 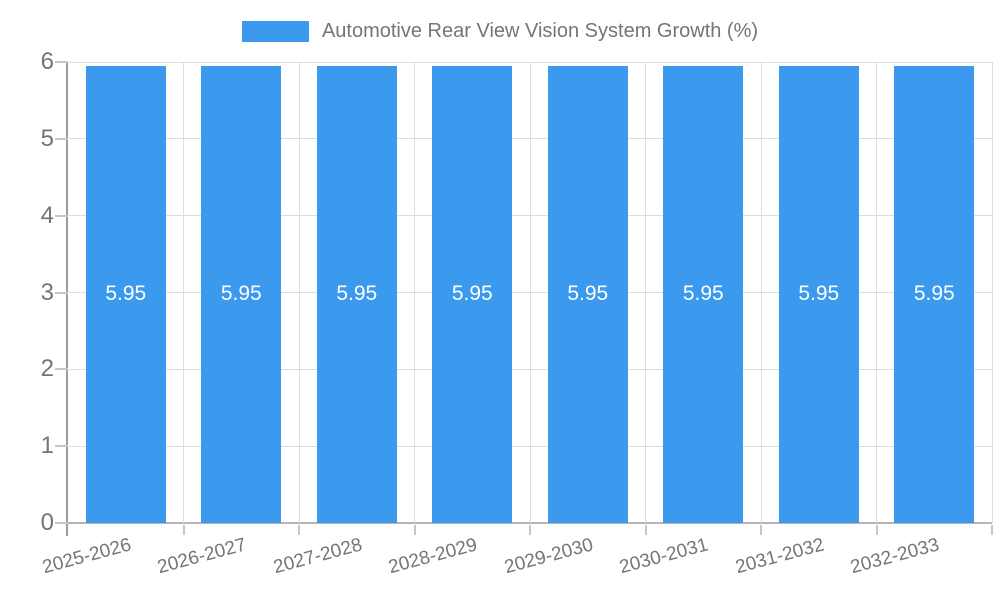 I want to click on y-axis-label: 6, so click(x=47, y=61).